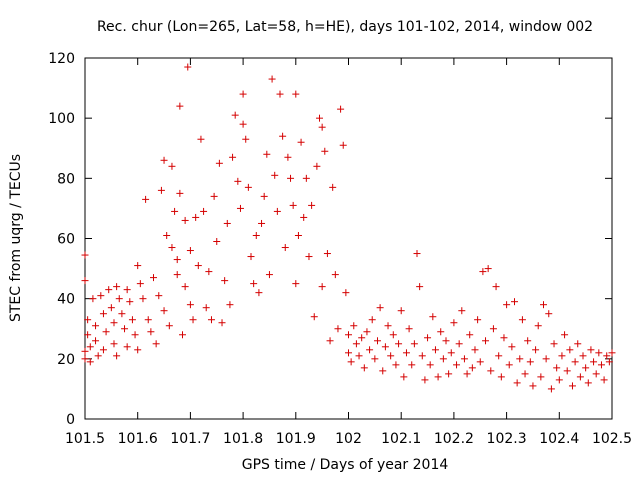 Image resolution: width=640 pixels, height=480 pixels. Describe the element at coordinates (348, 439) in the screenshot. I see `x-tick-label: 102` at that location.